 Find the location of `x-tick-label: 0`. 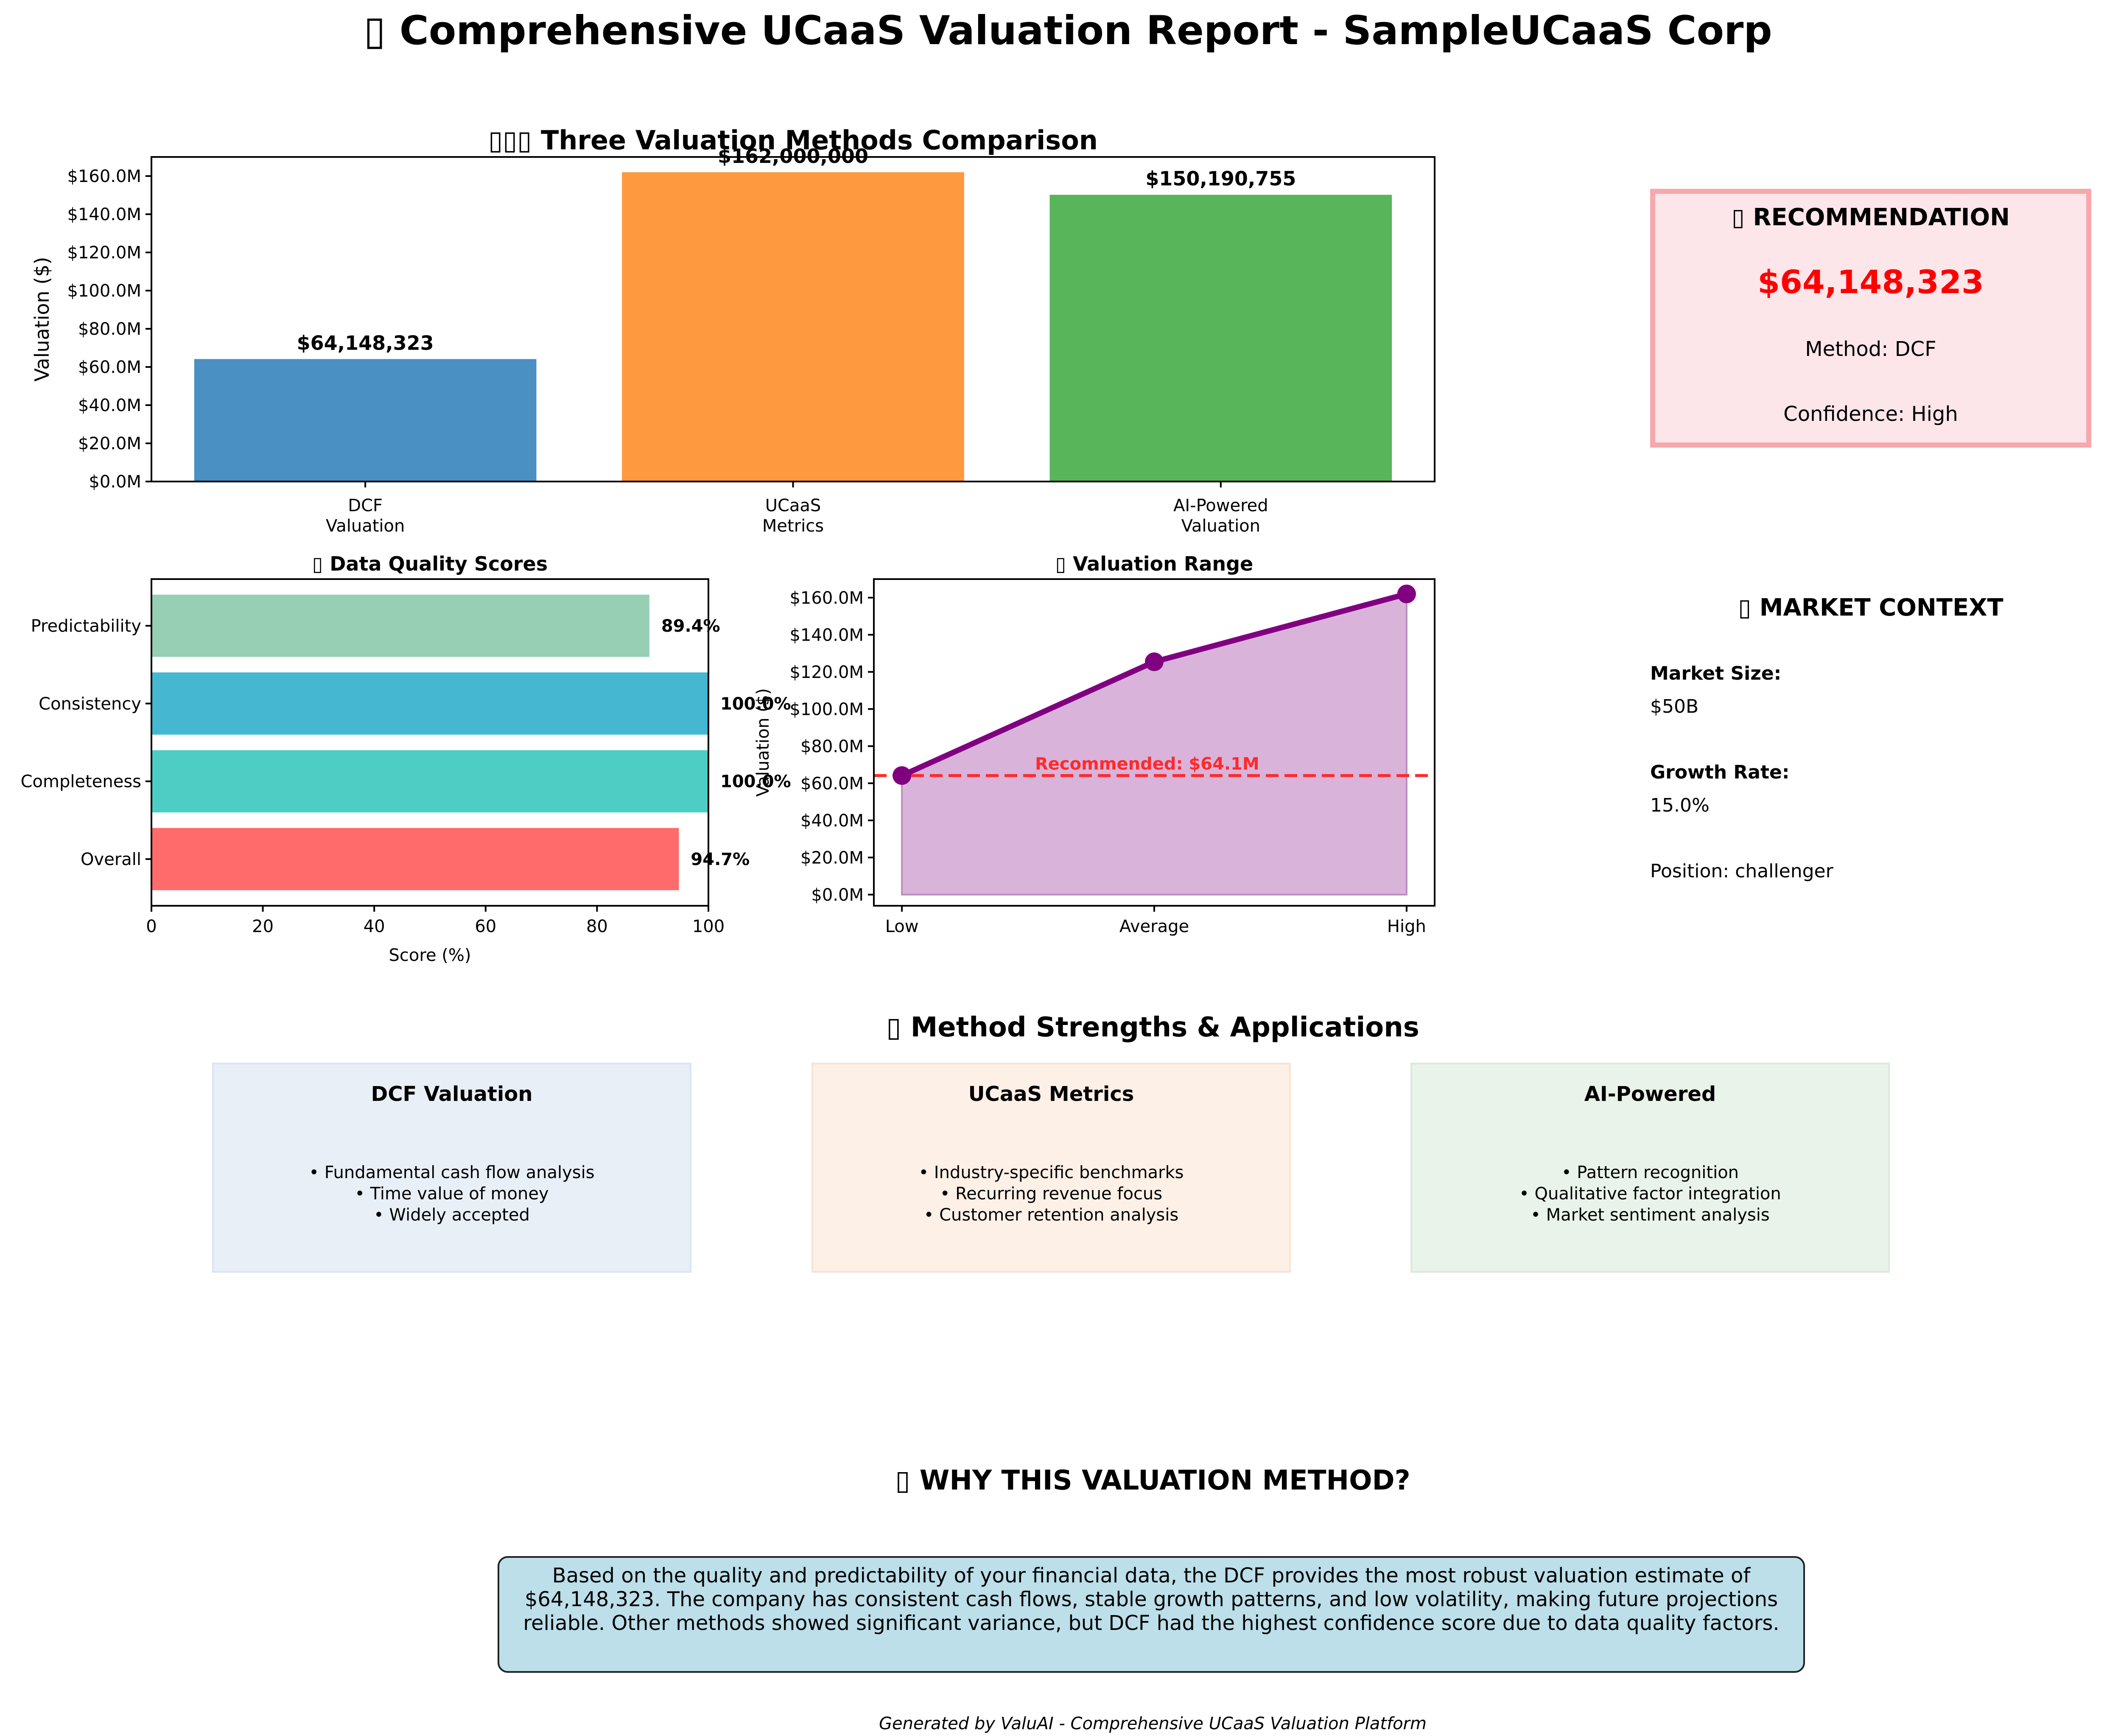

x-tick-label: 0 is located at coordinates (152, 927).